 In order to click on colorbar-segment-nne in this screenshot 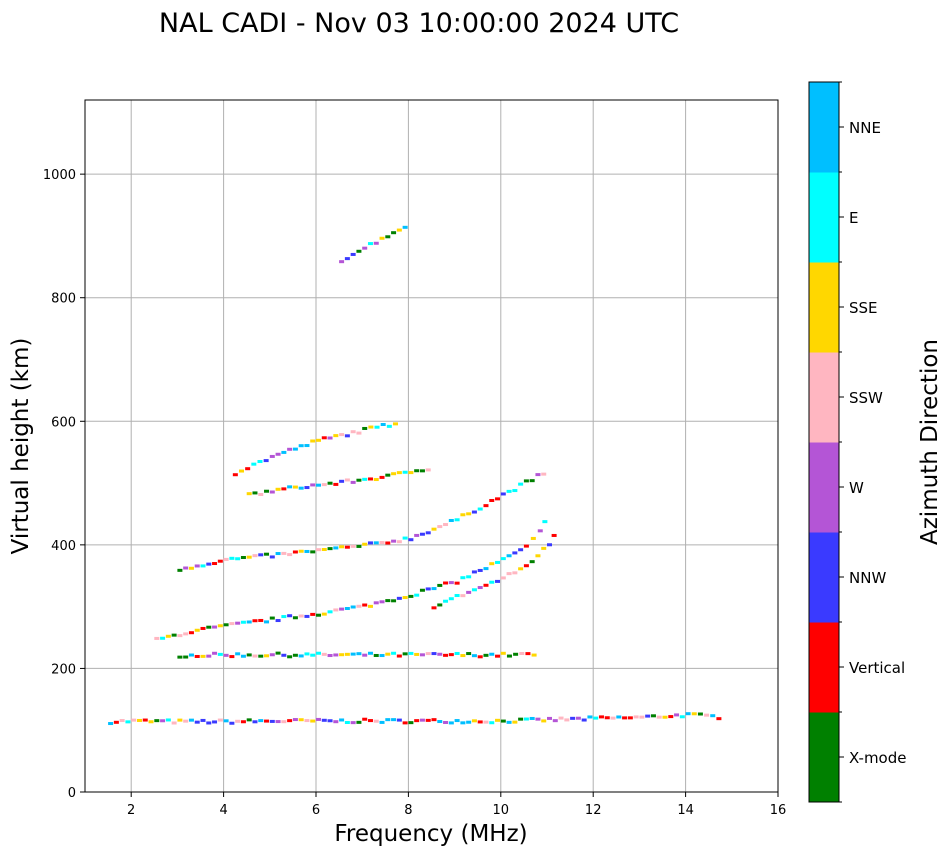, I will do `click(824, 127)`.